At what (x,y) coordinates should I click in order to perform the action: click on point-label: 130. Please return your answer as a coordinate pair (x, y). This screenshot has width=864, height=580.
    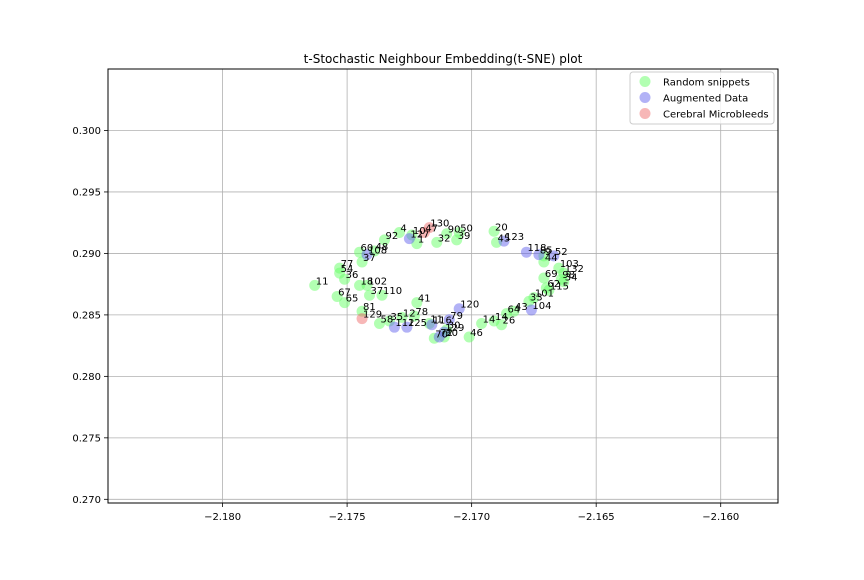
    Looking at the image, I should click on (439, 224).